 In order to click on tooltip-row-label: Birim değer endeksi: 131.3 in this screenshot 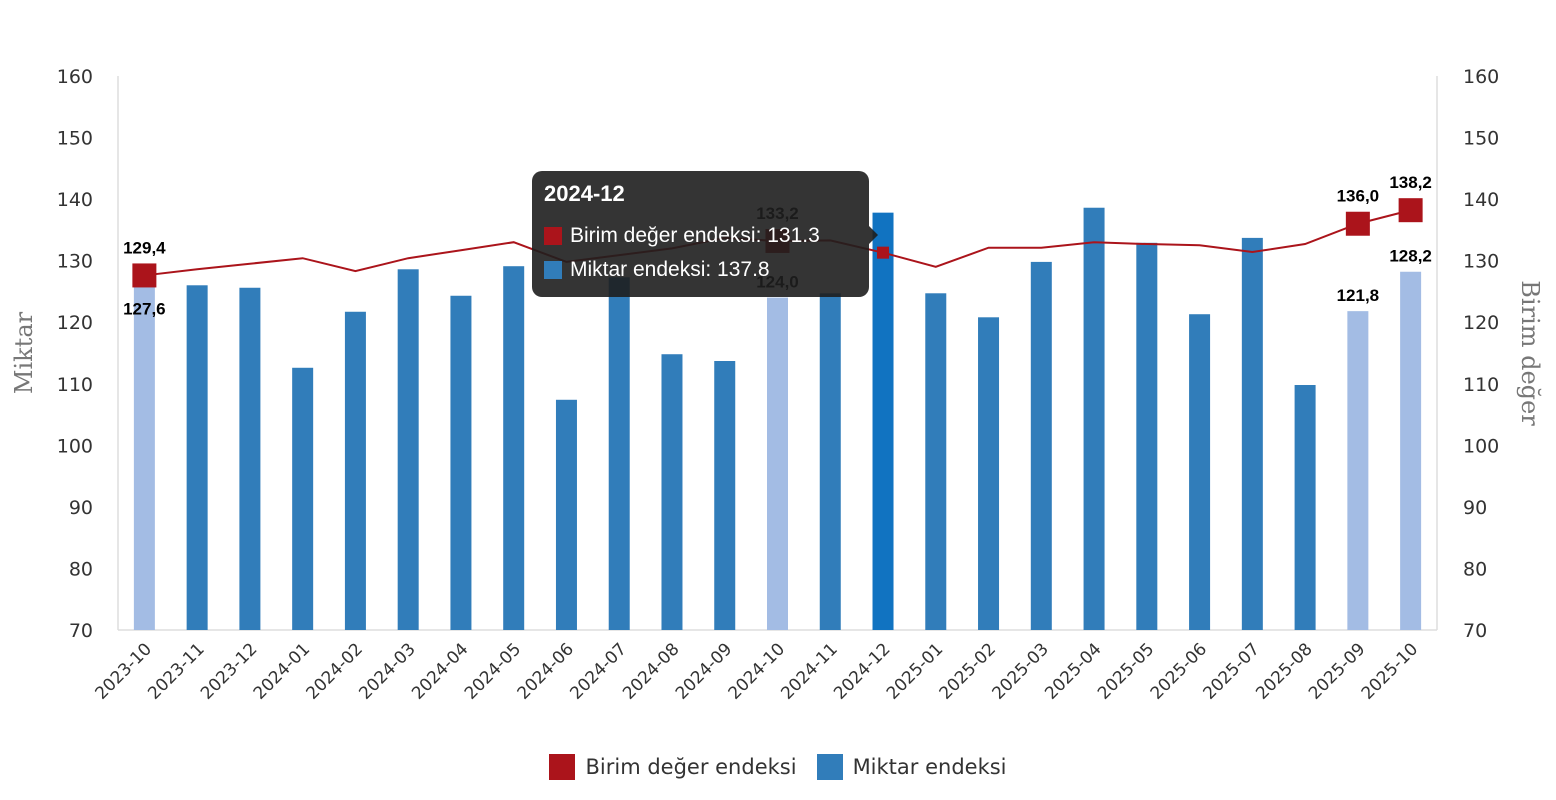, I will do `click(695, 235)`.